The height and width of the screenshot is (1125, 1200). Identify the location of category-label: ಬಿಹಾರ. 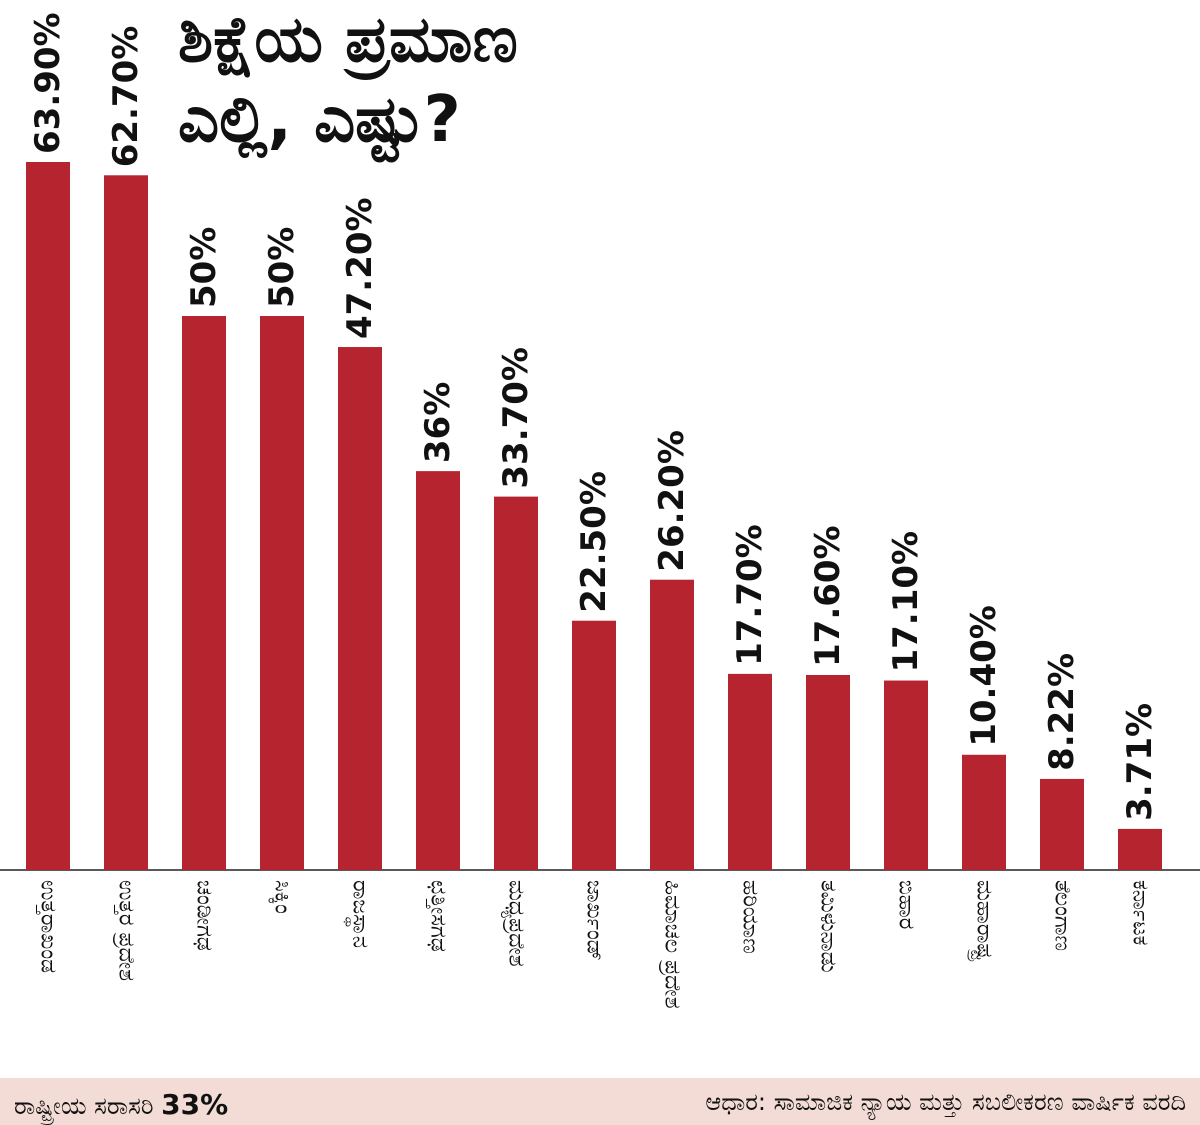
(906, 904).